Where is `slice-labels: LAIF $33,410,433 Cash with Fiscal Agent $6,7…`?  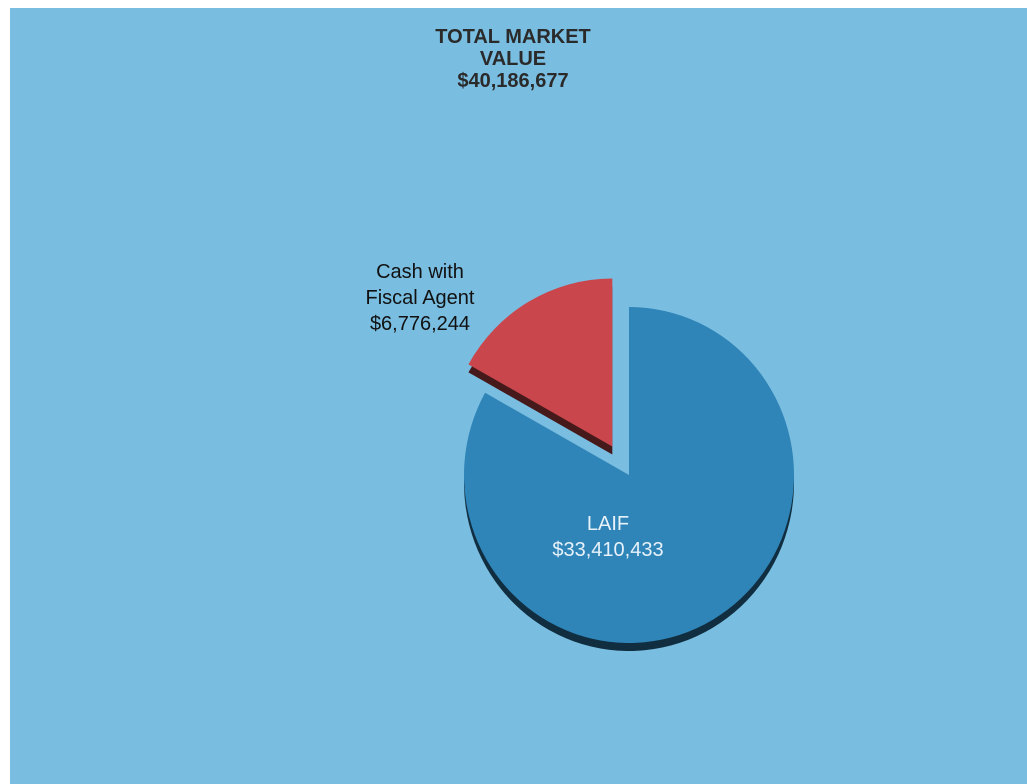
slice-labels: LAIF $33,410,433 Cash with Fiscal Agent $6,7… is located at coordinates (515, 411).